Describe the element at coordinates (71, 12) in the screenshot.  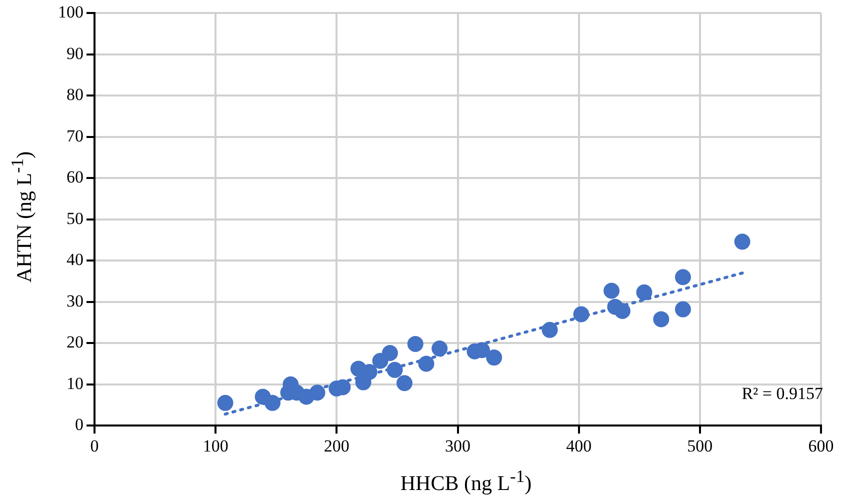
I see `y-tick-label: 100` at that location.